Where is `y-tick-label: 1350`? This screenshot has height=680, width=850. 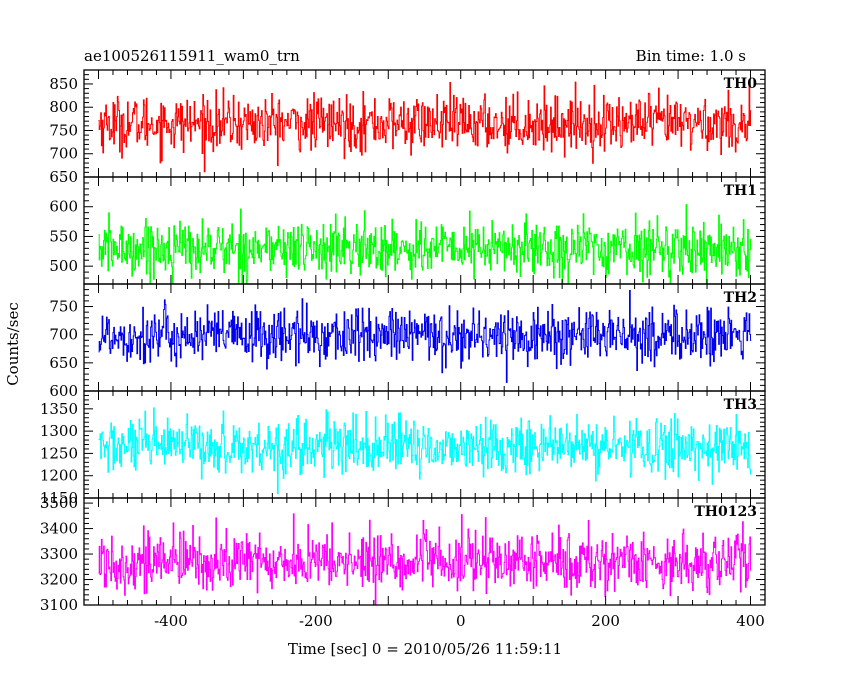
y-tick-label: 1350 is located at coordinates (59, 409).